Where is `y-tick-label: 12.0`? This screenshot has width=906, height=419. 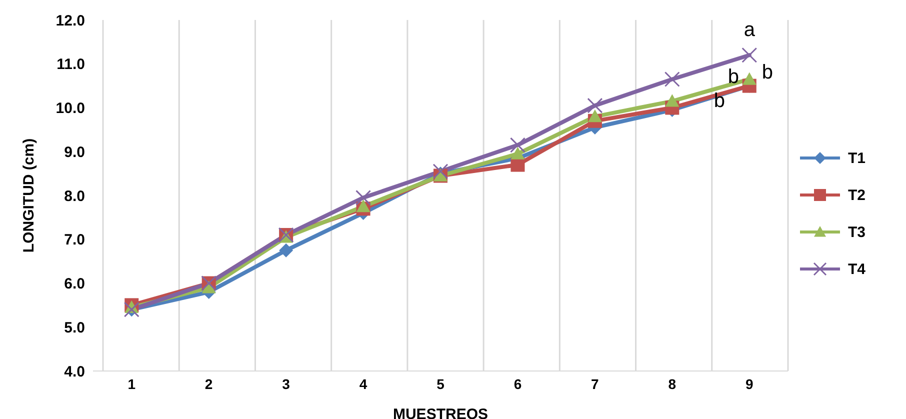
y-tick-label: 12.0 is located at coordinates (70, 21).